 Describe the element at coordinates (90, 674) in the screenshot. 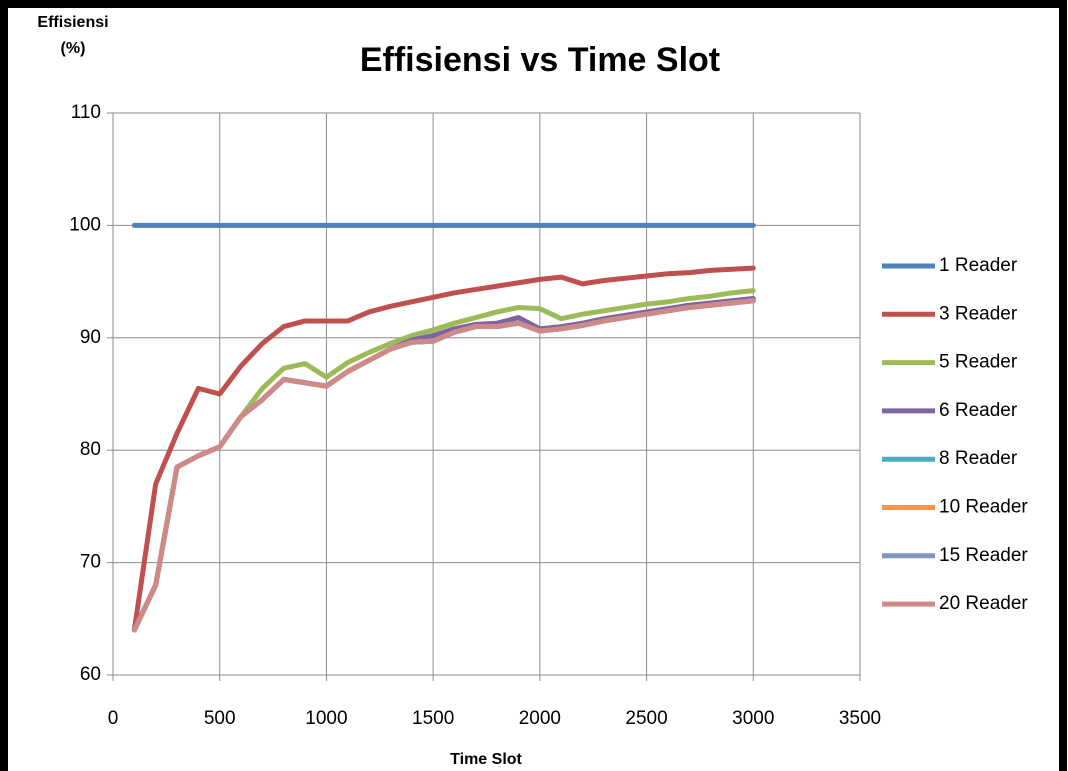

I see `y-tick-label: 60` at that location.